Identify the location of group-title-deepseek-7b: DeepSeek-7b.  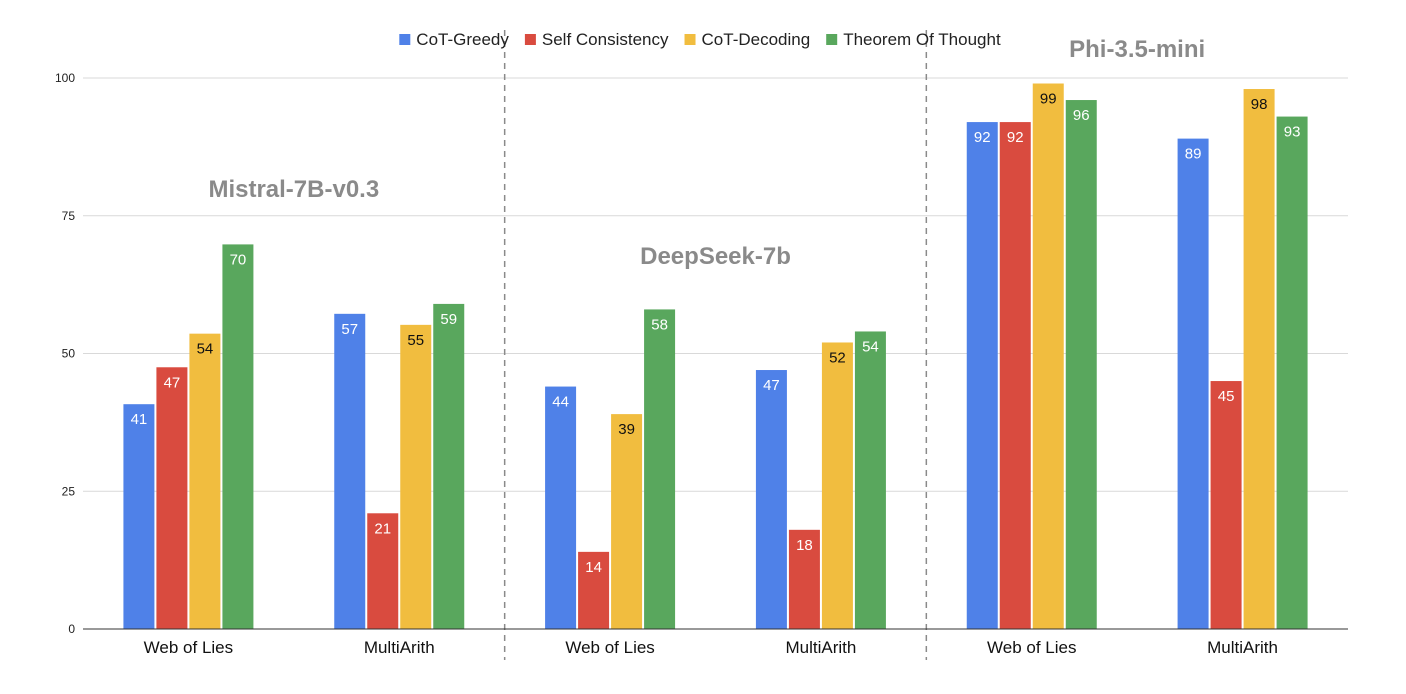
(715, 256).